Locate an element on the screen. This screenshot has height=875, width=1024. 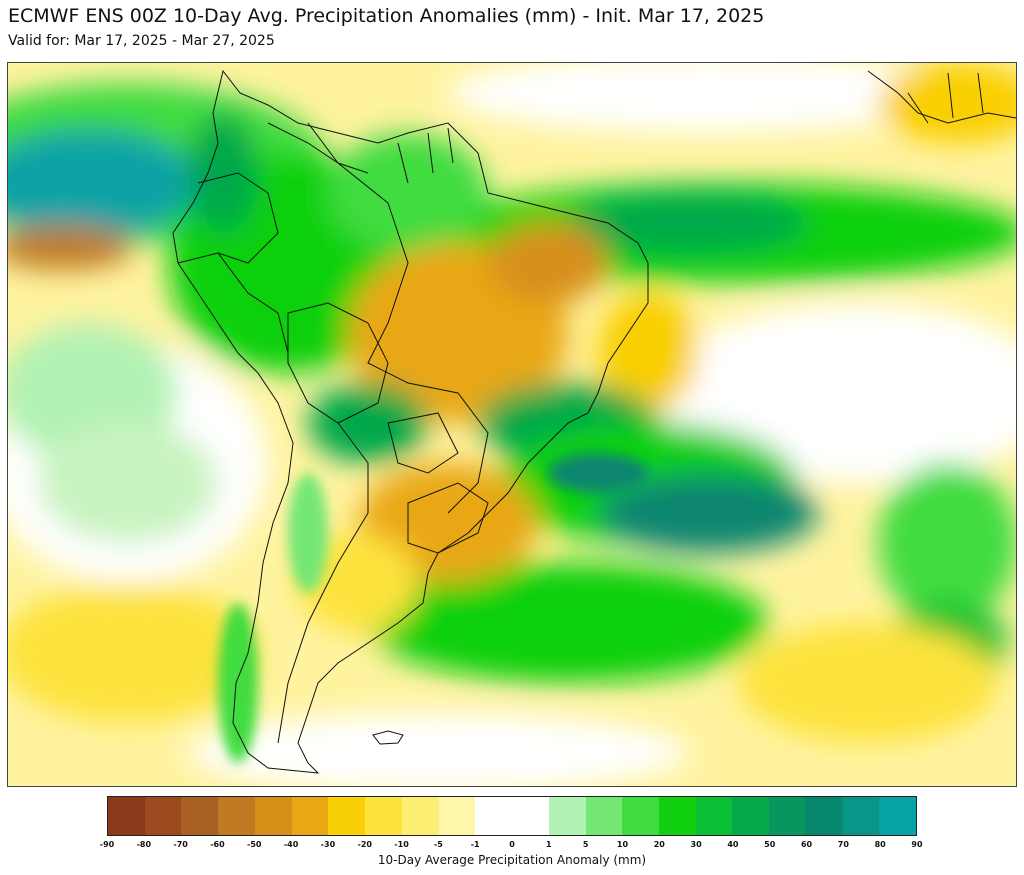
color-scale-tick: -50 is located at coordinates (254, 844).